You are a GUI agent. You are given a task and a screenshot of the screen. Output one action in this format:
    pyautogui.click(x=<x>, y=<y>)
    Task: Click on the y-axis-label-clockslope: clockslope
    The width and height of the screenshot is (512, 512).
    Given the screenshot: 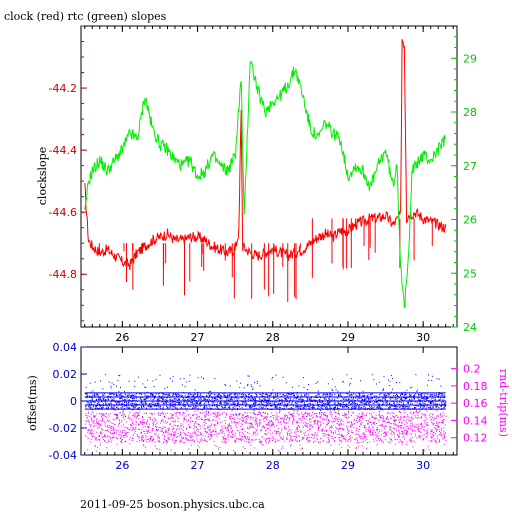 What is the action you would take?
    pyautogui.click(x=42, y=176)
    